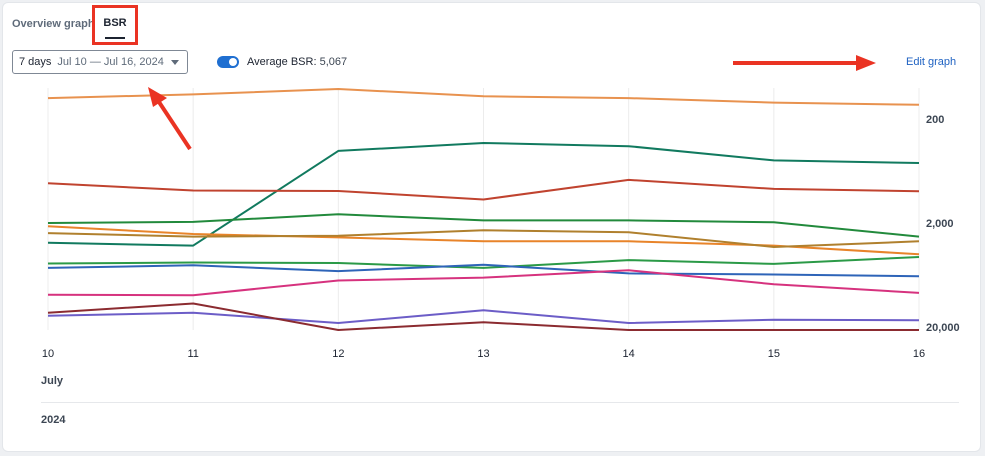 This screenshot has width=985, height=456. Describe the element at coordinates (282, 62) in the screenshot. I see `average-bsr-text: Average BSR:` at that location.